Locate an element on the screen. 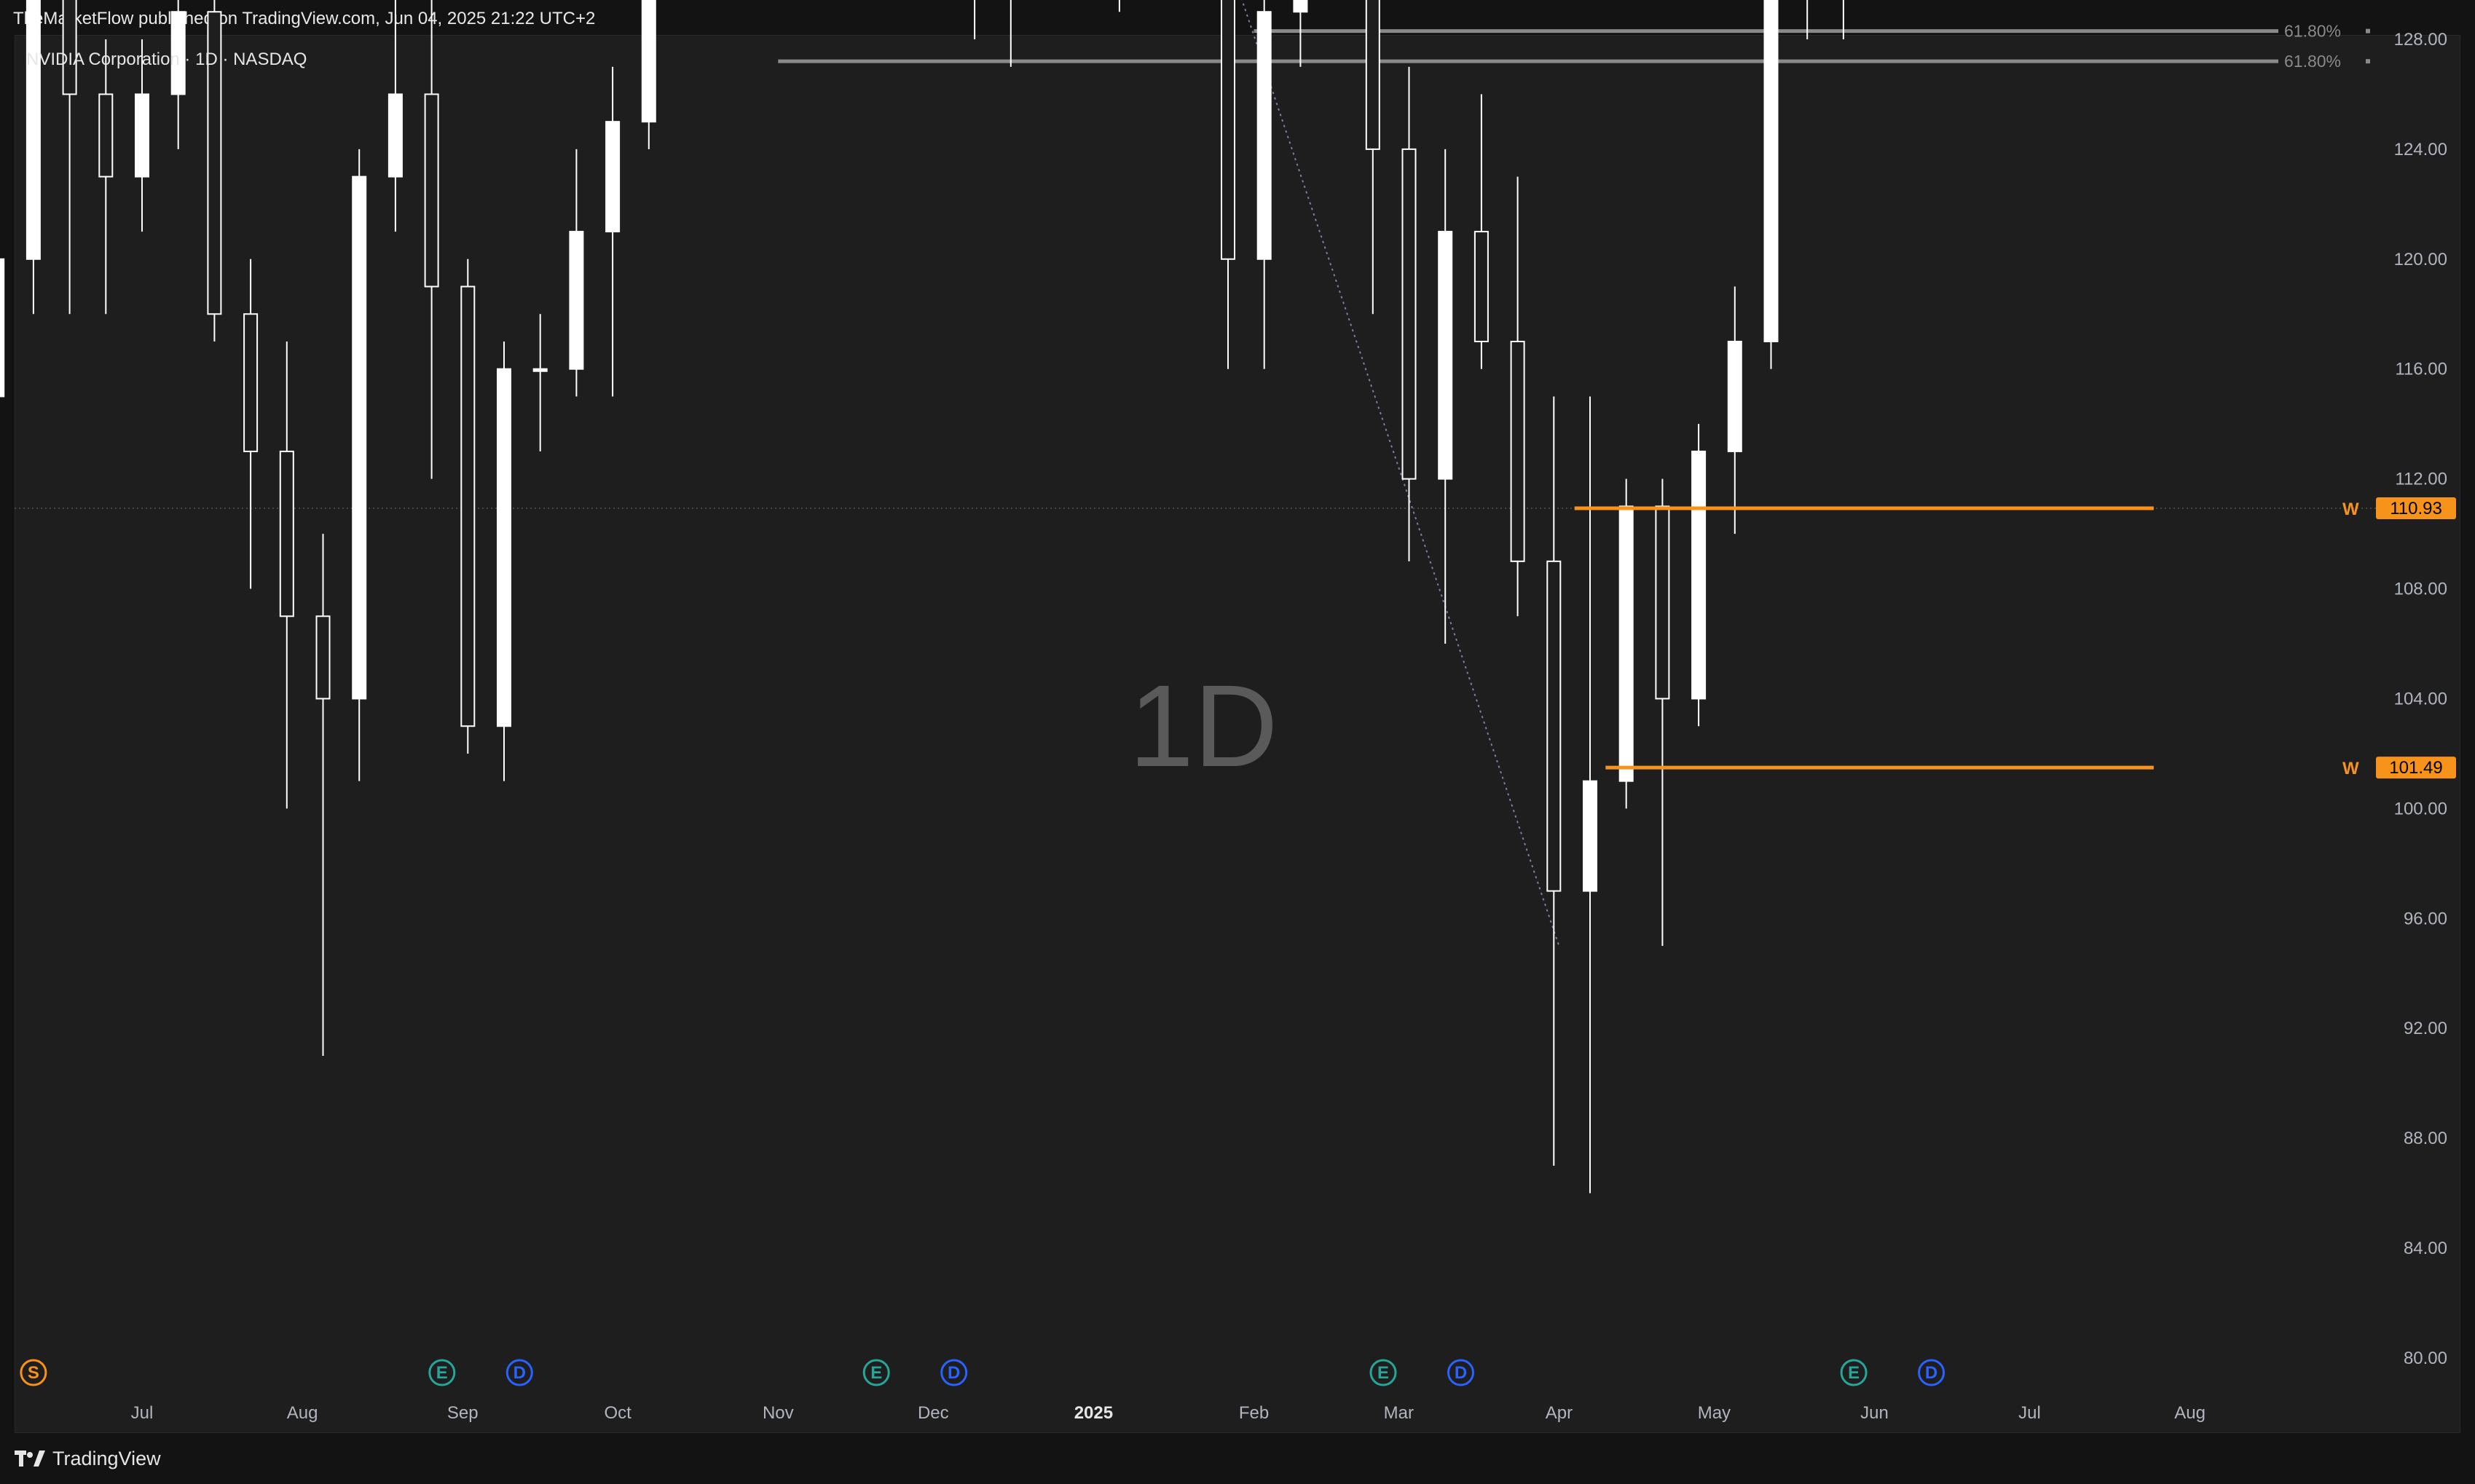 The height and width of the screenshot is (1484, 2475). x-tick-label: May is located at coordinates (1715, 1413).